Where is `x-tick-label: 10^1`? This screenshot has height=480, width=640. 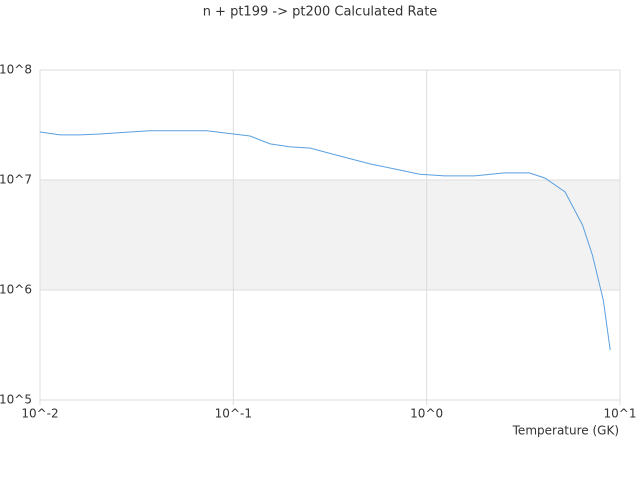 x-tick-label: 10^1 is located at coordinates (620, 414).